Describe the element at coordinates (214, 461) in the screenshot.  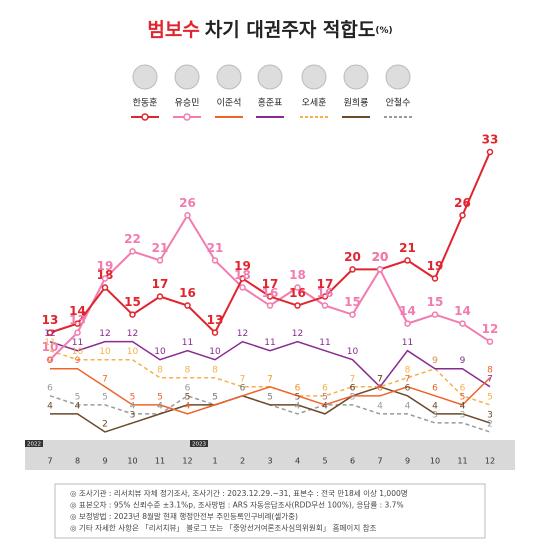
I see `x-tick-label: 1` at that location.